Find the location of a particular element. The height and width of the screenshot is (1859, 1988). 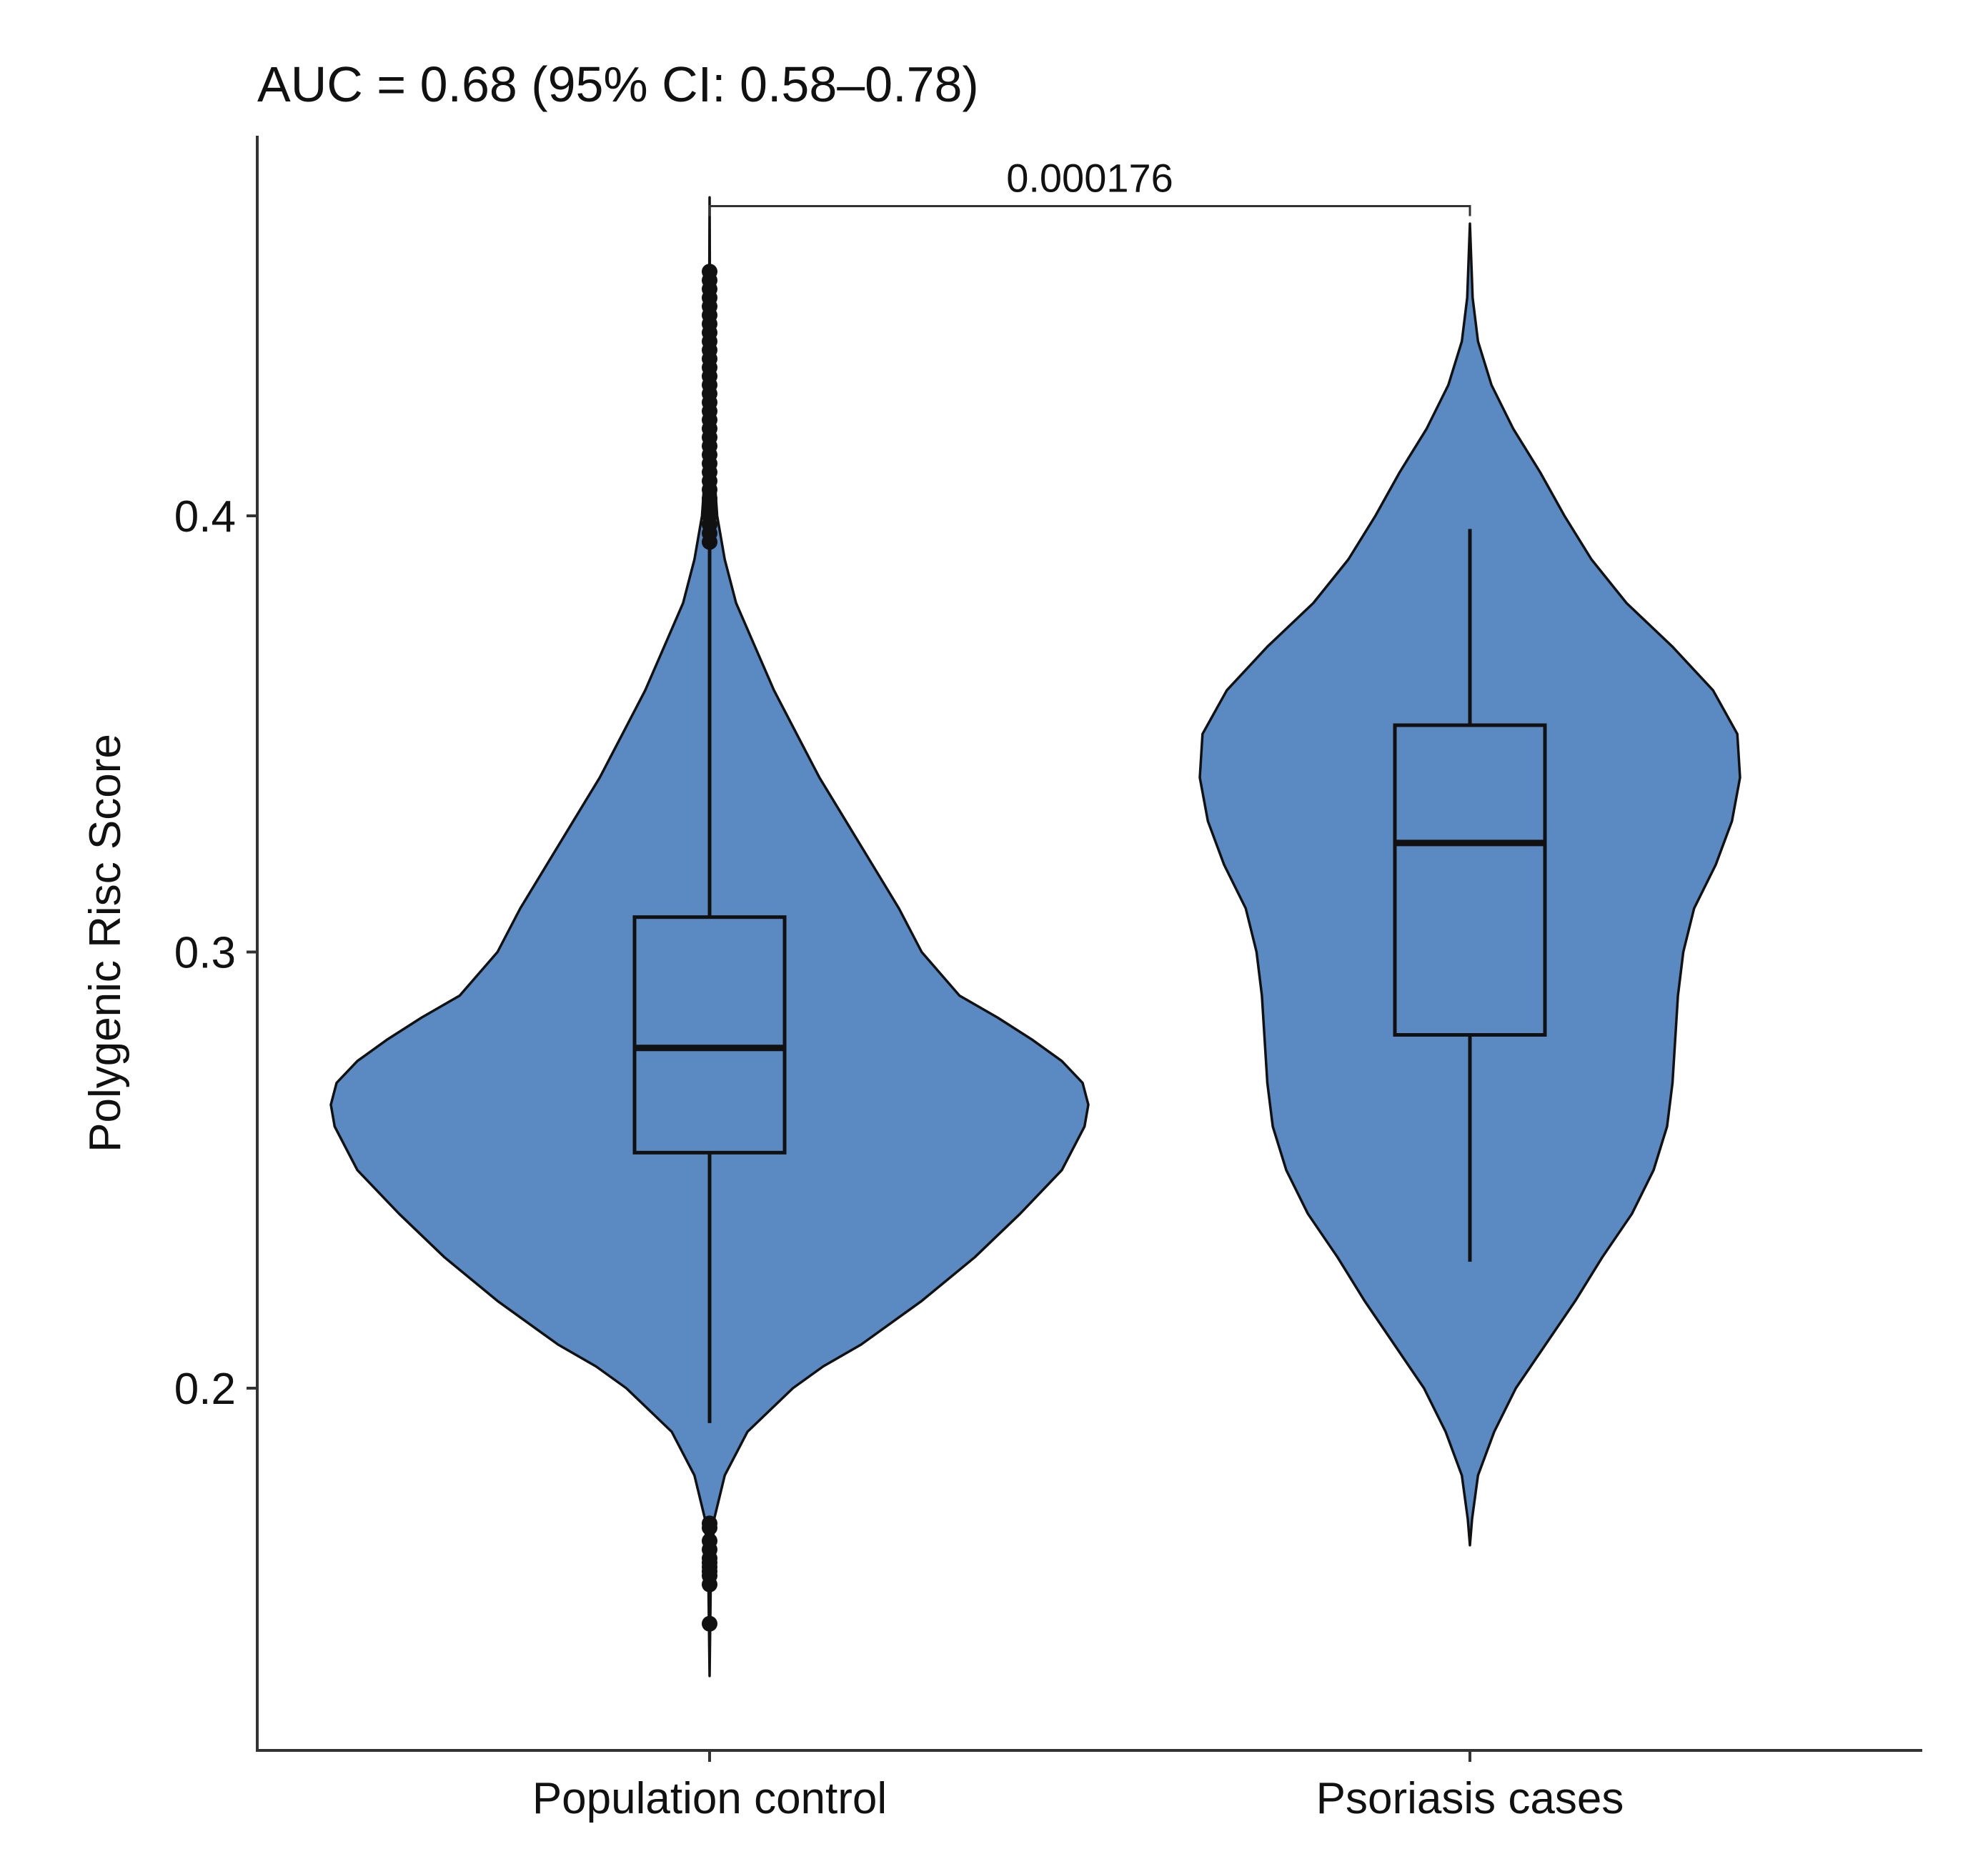

p-value-label: 0.000176 is located at coordinates (1089, 178).